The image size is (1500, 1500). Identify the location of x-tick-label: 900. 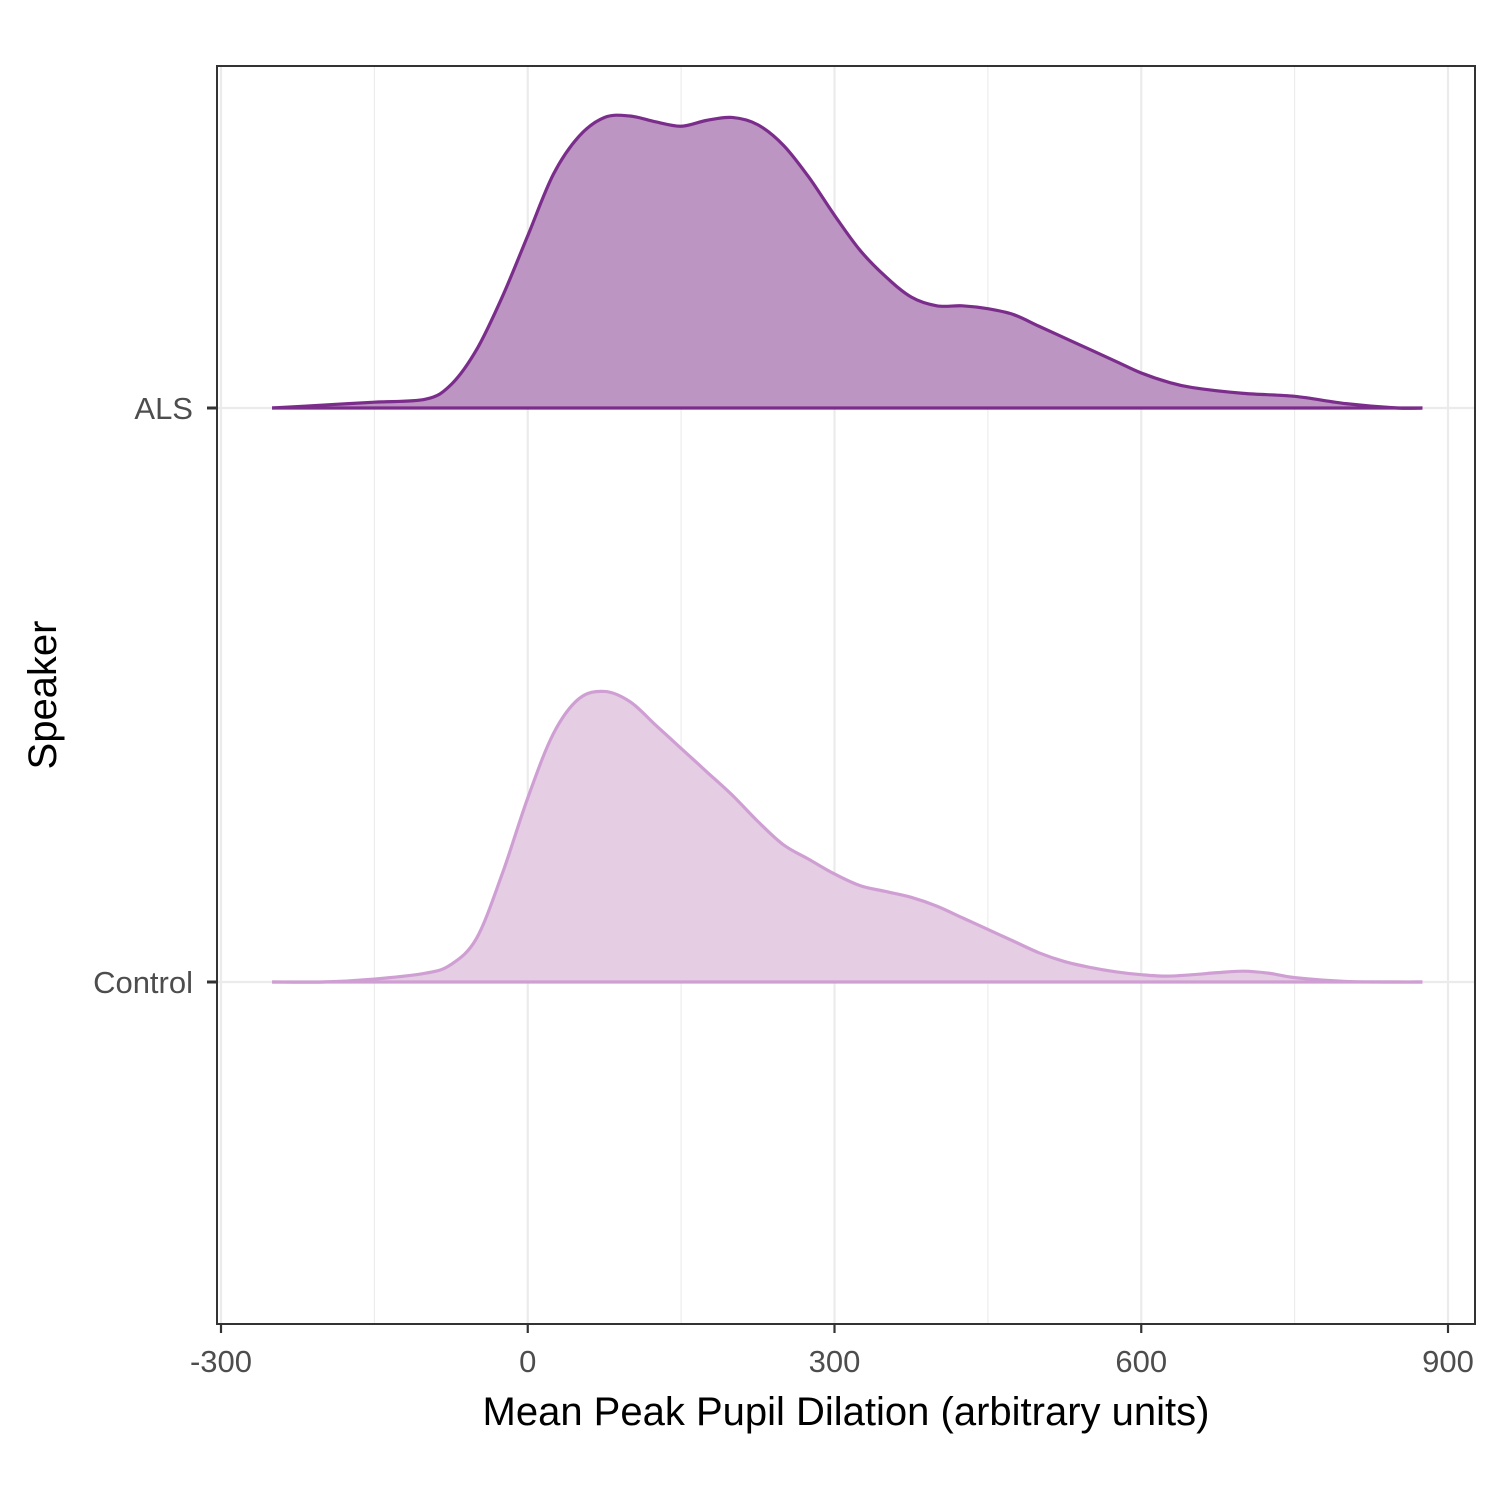
(1448, 1361).